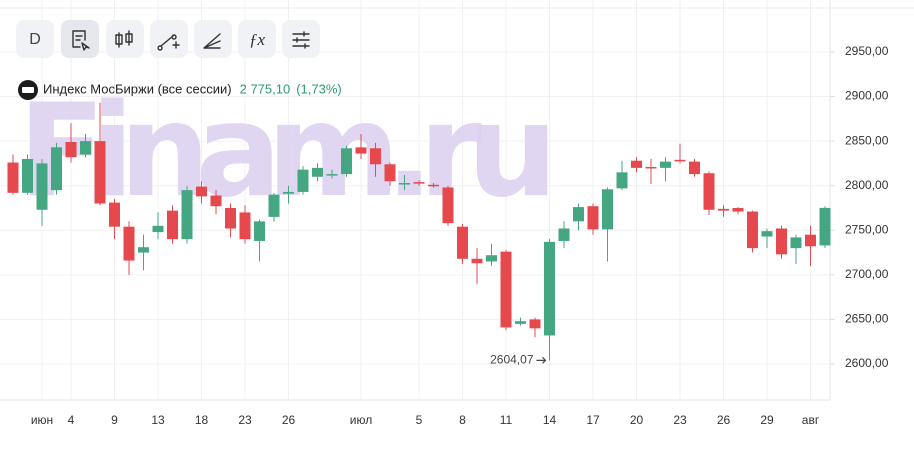 This screenshot has width=914, height=455. What do you see at coordinates (265, 88) in the screenshot?
I see `last-value: 2 775,10` at bounding box center [265, 88].